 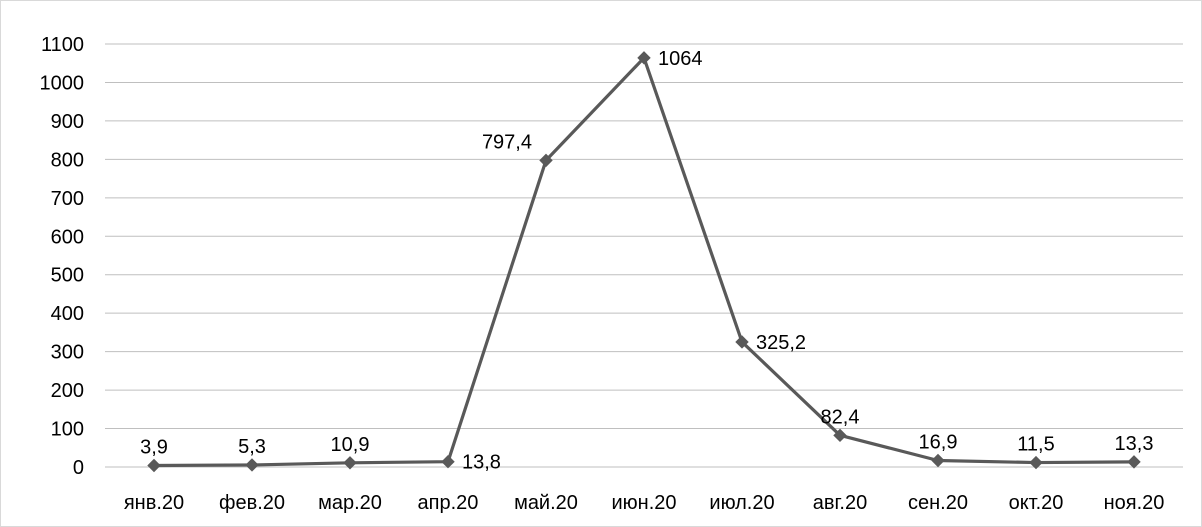 I want to click on x-tick-label: фев.20, so click(x=252, y=503).